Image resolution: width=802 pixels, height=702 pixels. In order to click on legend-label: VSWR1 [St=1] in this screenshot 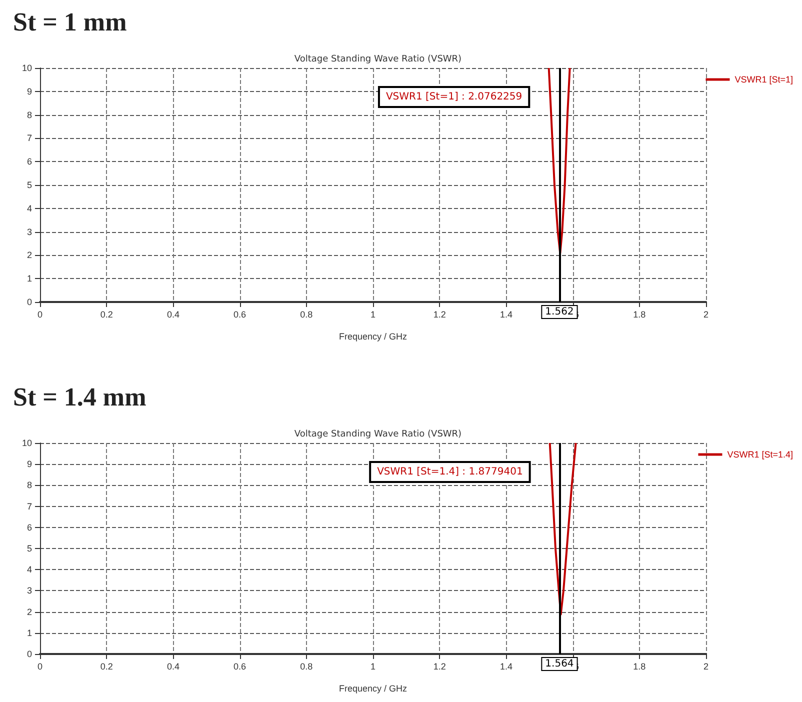, I will do `click(764, 79)`.